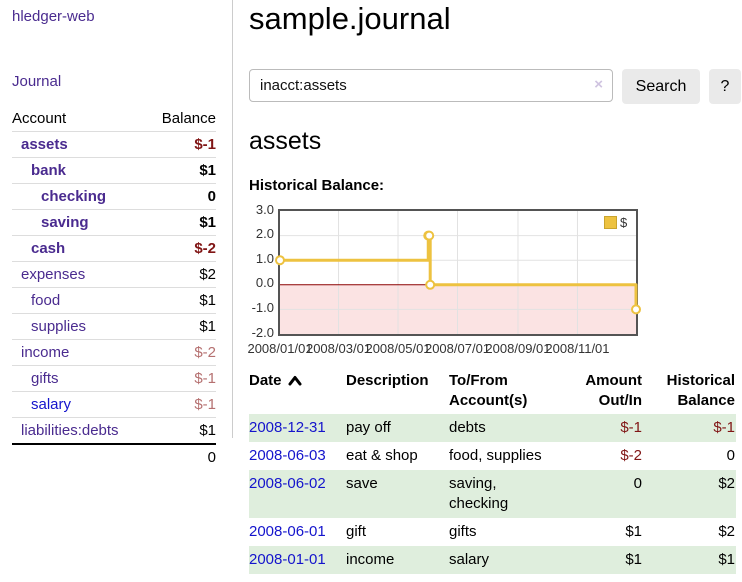 This screenshot has width=742, height=582. I want to click on x-axis-tick-label: 2008/09/01, so click(518, 348).